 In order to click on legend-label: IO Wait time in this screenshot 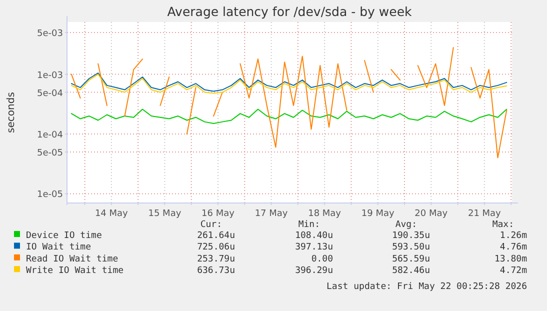, I will do `click(59, 247)`.